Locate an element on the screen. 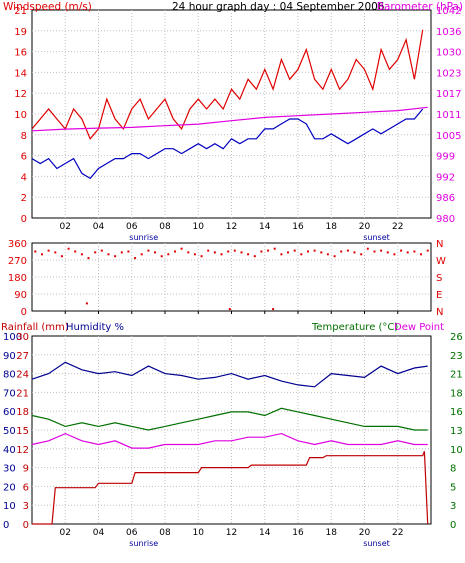 This screenshot has height=563, width=465. temperature-y-tick: 23 is located at coordinates (456, 356).